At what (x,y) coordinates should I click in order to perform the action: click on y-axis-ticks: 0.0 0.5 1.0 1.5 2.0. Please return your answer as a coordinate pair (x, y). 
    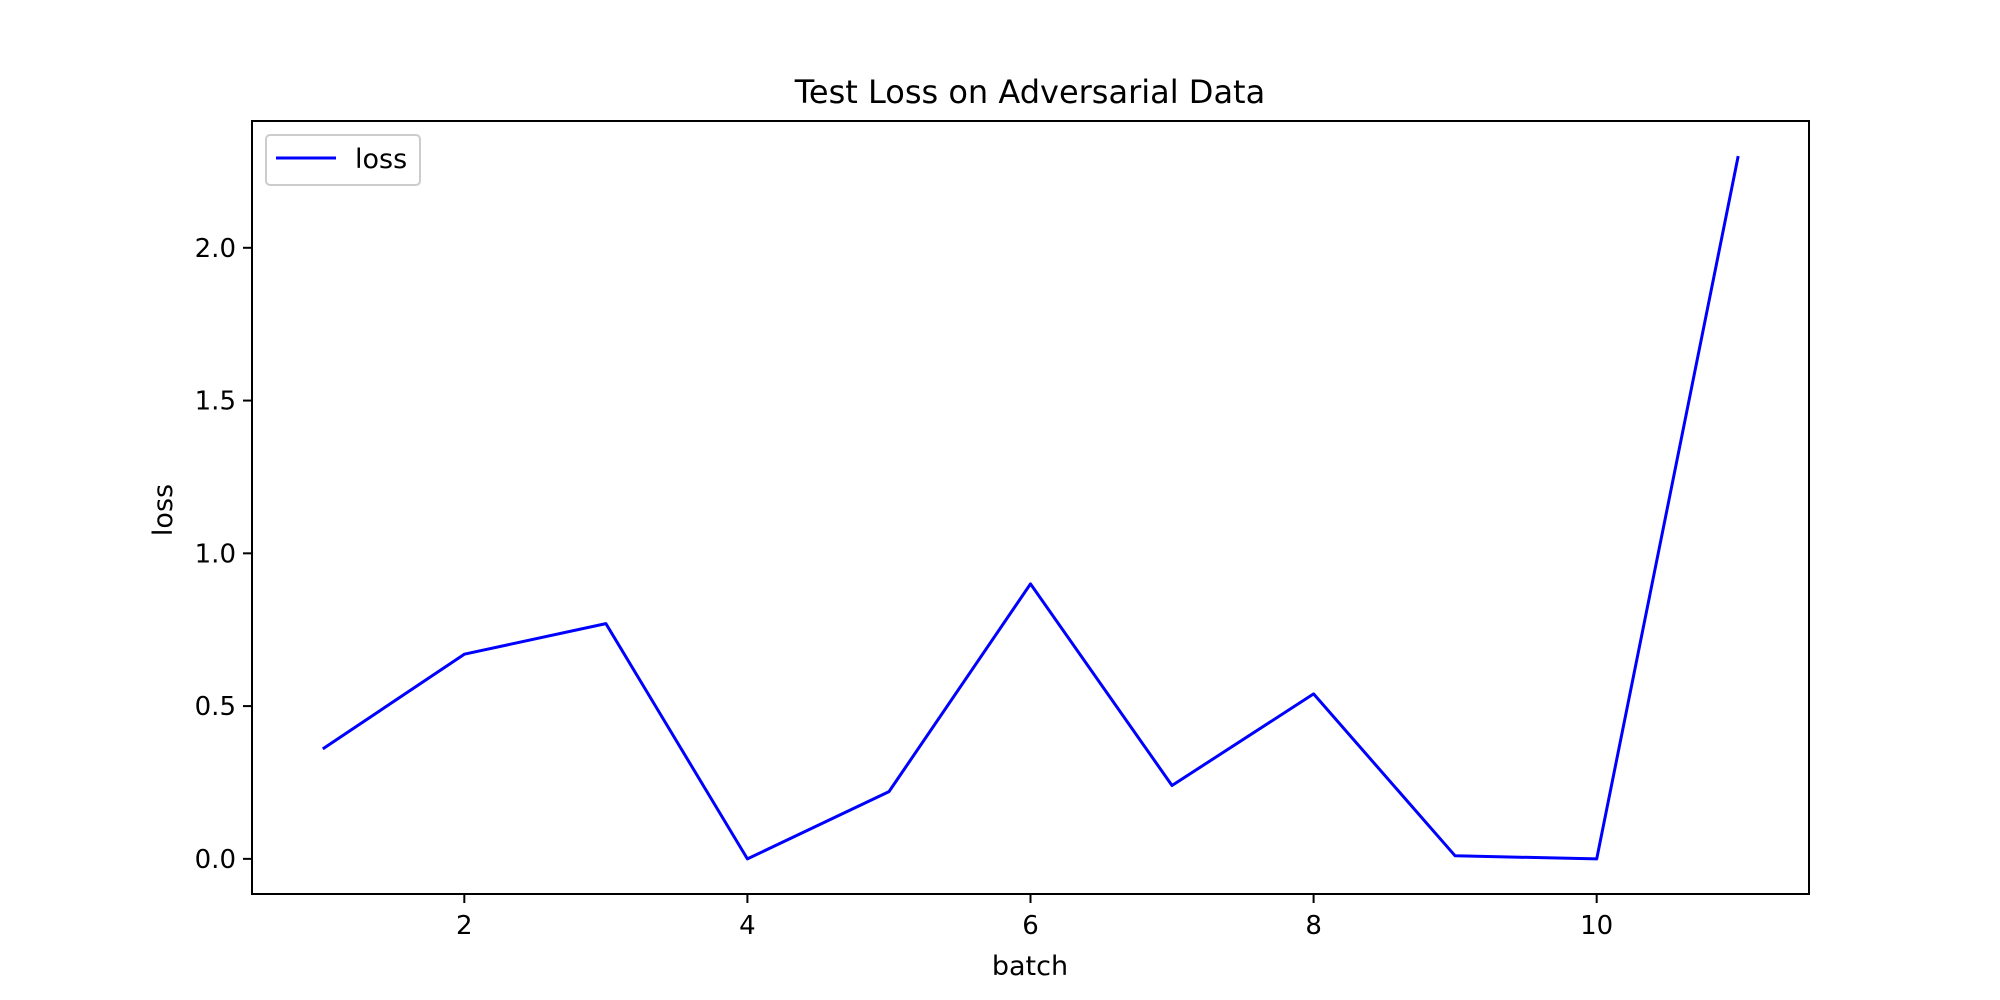
    Looking at the image, I should click on (223, 554).